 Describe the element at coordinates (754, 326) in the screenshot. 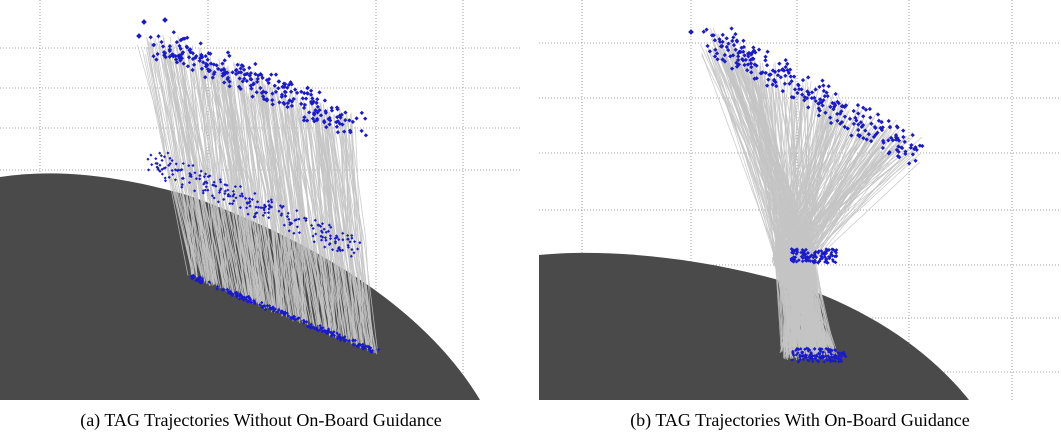

I see `asteroid-surface` at that location.